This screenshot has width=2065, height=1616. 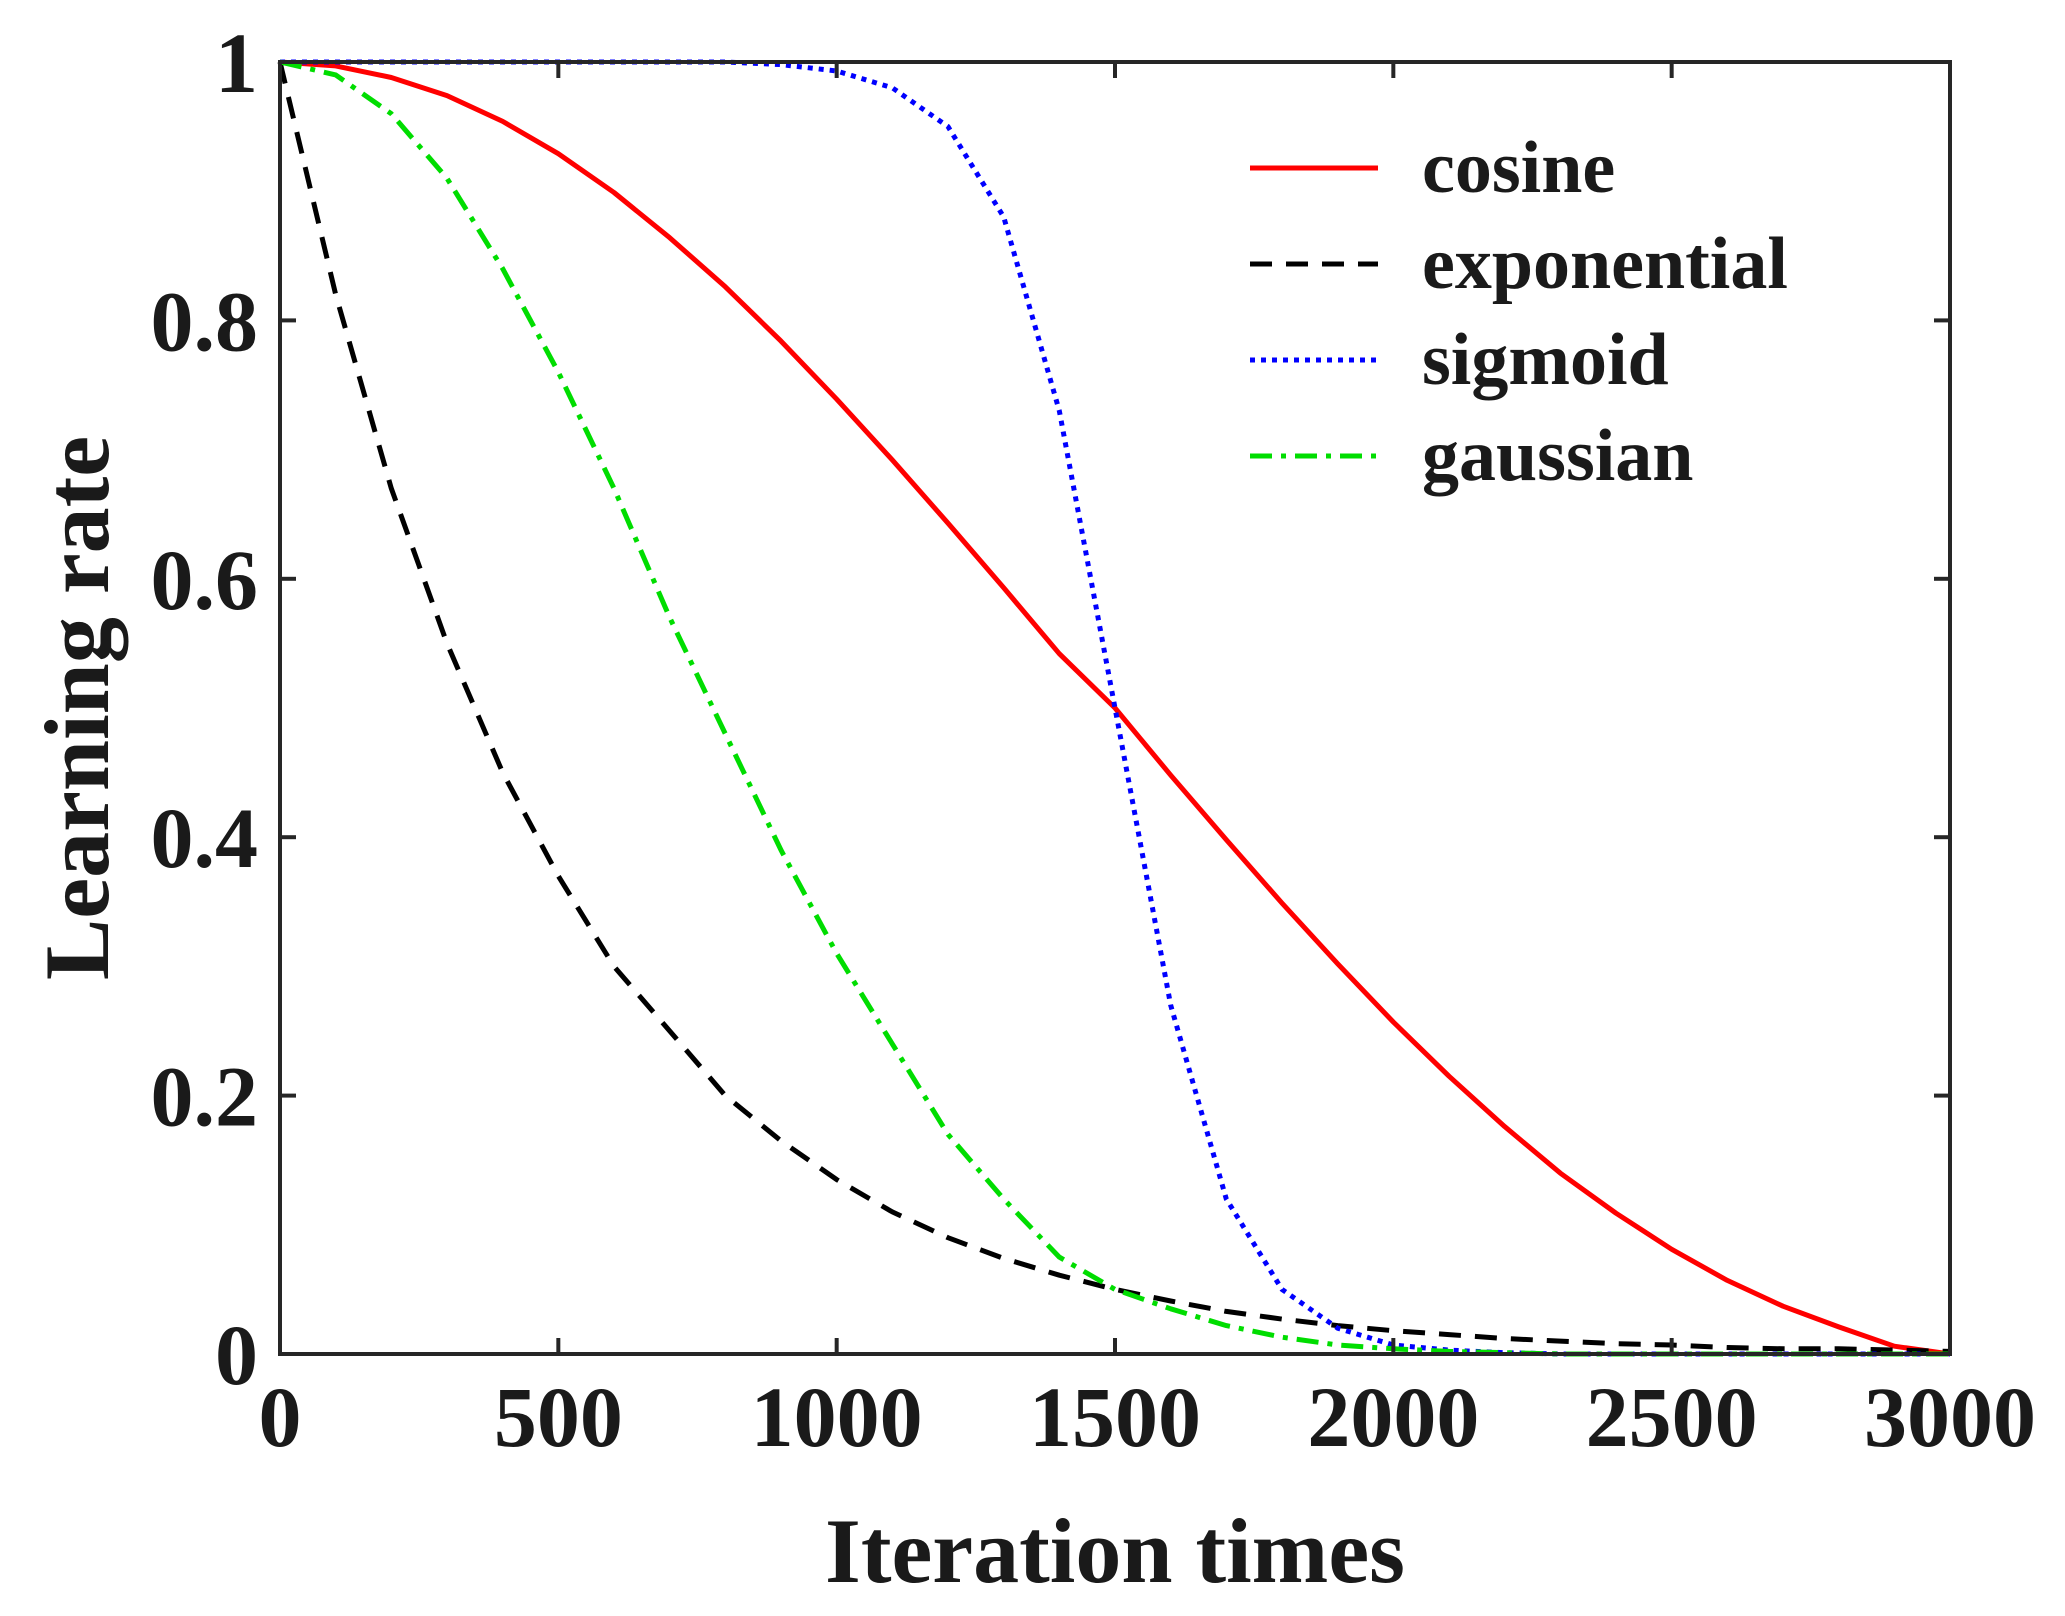 I want to click on y-tick-label: 0.8, so click(x=205, y=321).